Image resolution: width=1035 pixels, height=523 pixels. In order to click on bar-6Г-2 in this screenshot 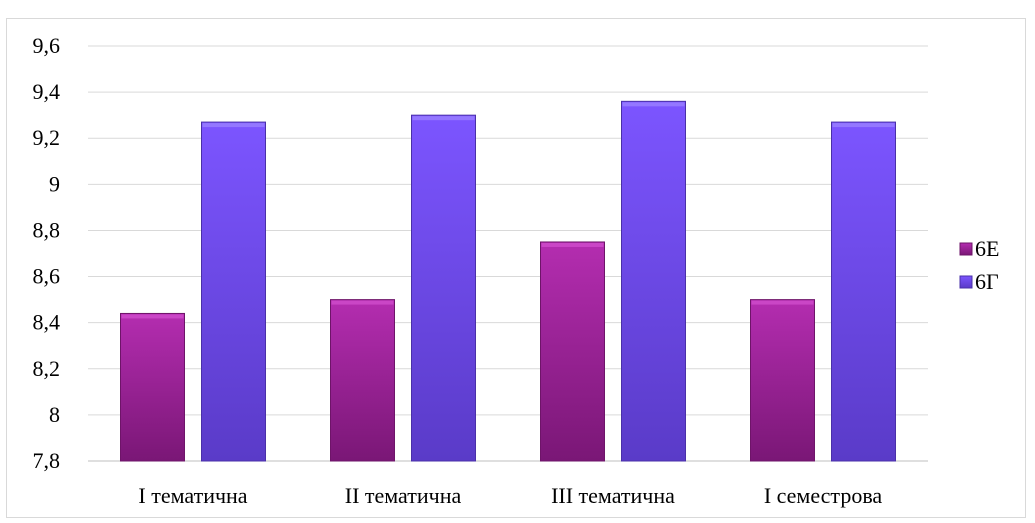, I will do `click(653, 281)`.